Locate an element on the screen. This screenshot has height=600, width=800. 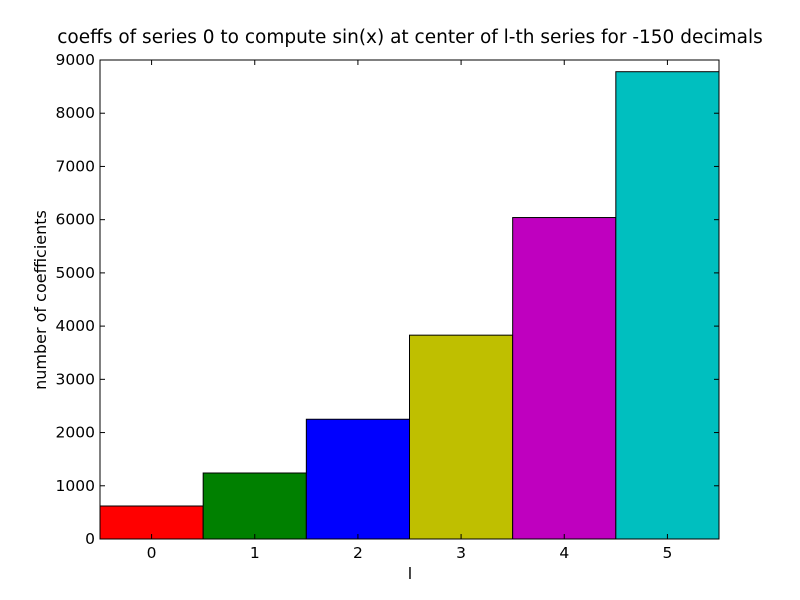
y-tick-label: 3000 is located at coordinates (75, 379).